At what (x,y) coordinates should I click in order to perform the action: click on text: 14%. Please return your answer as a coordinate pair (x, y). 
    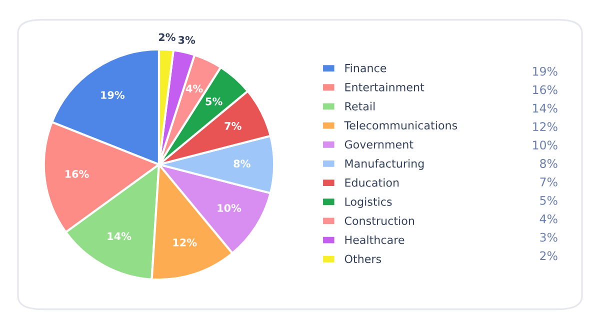
    Looking at the image, I should click on (545, 108).